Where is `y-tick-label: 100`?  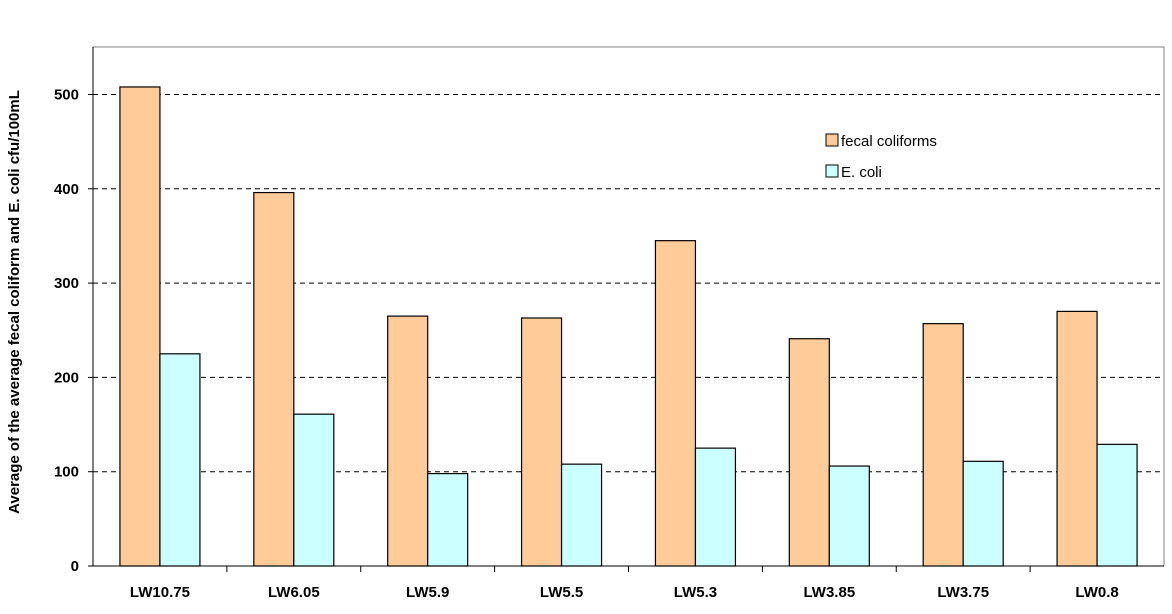
y-tick-label: 100 is located at coordinates (66, 472).